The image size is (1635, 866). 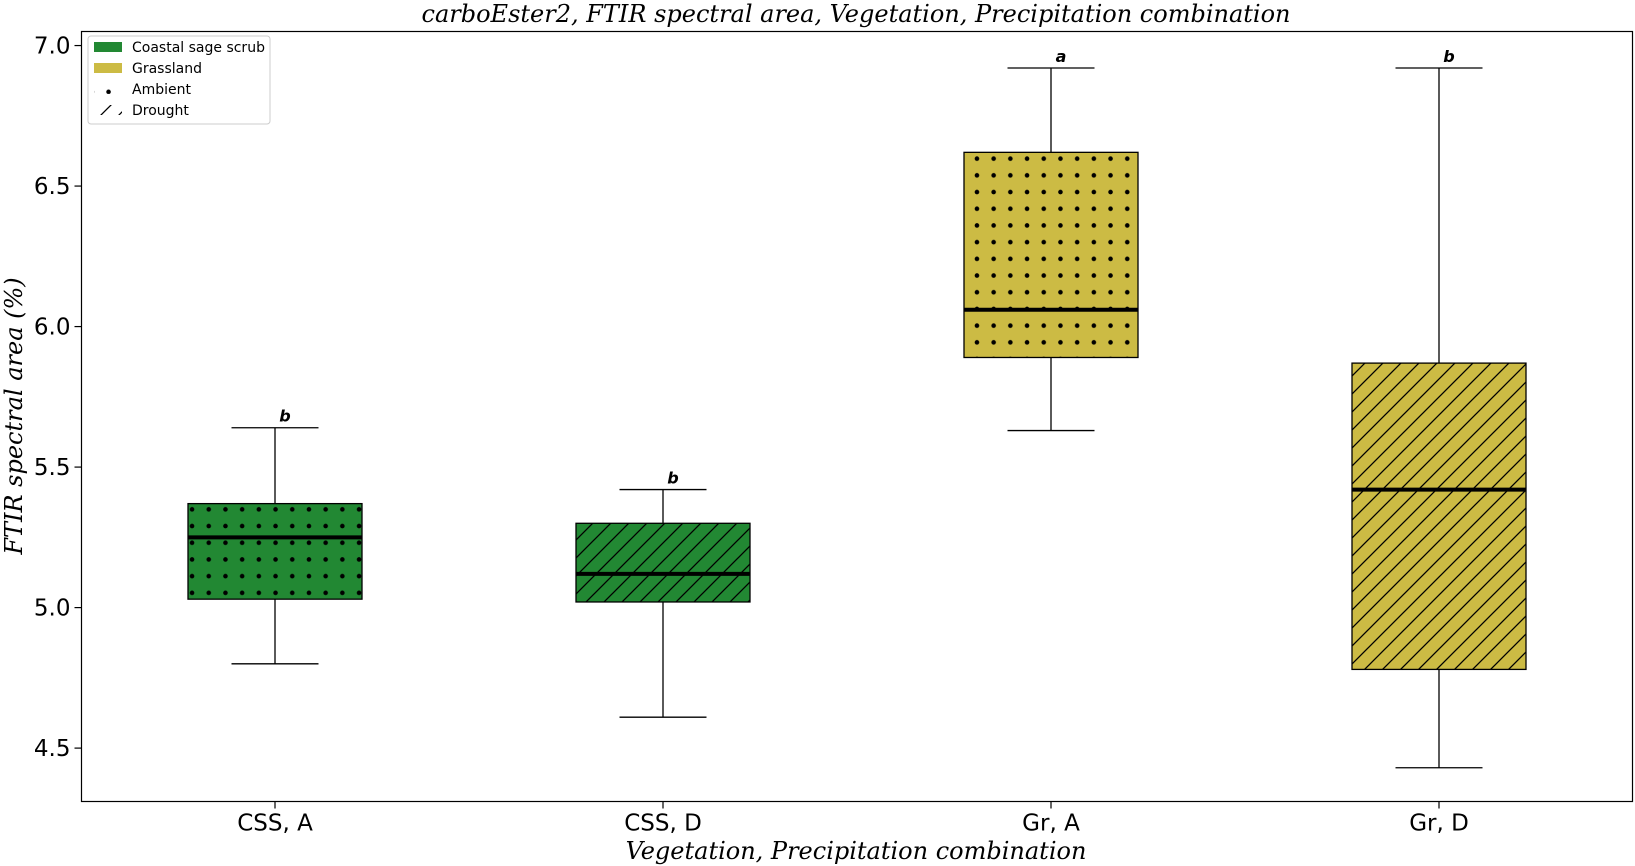 What do you see at coordinates (853, 819) in the screenshot?
I see `x-axis: CSS, A CSS, D Gr, A Gr, D` at bounding box center [853, 819].